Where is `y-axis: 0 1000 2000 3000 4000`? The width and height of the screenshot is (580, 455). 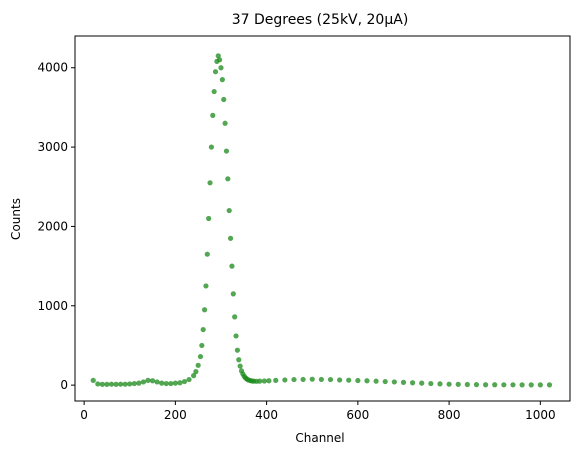 y-axis: 0 1000 2000 3000 4000 is located at coordinates (56, 226).